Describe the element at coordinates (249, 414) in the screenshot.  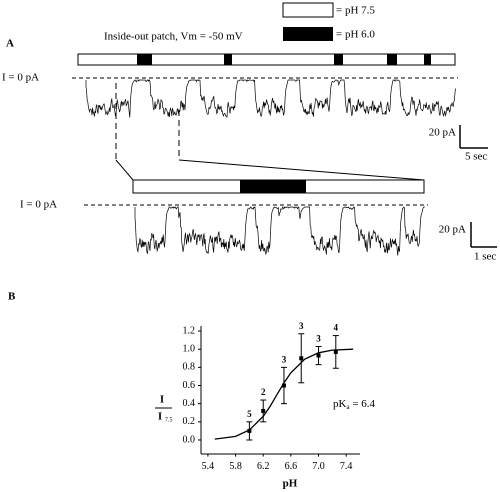
I see `n-label: 5` at that location.